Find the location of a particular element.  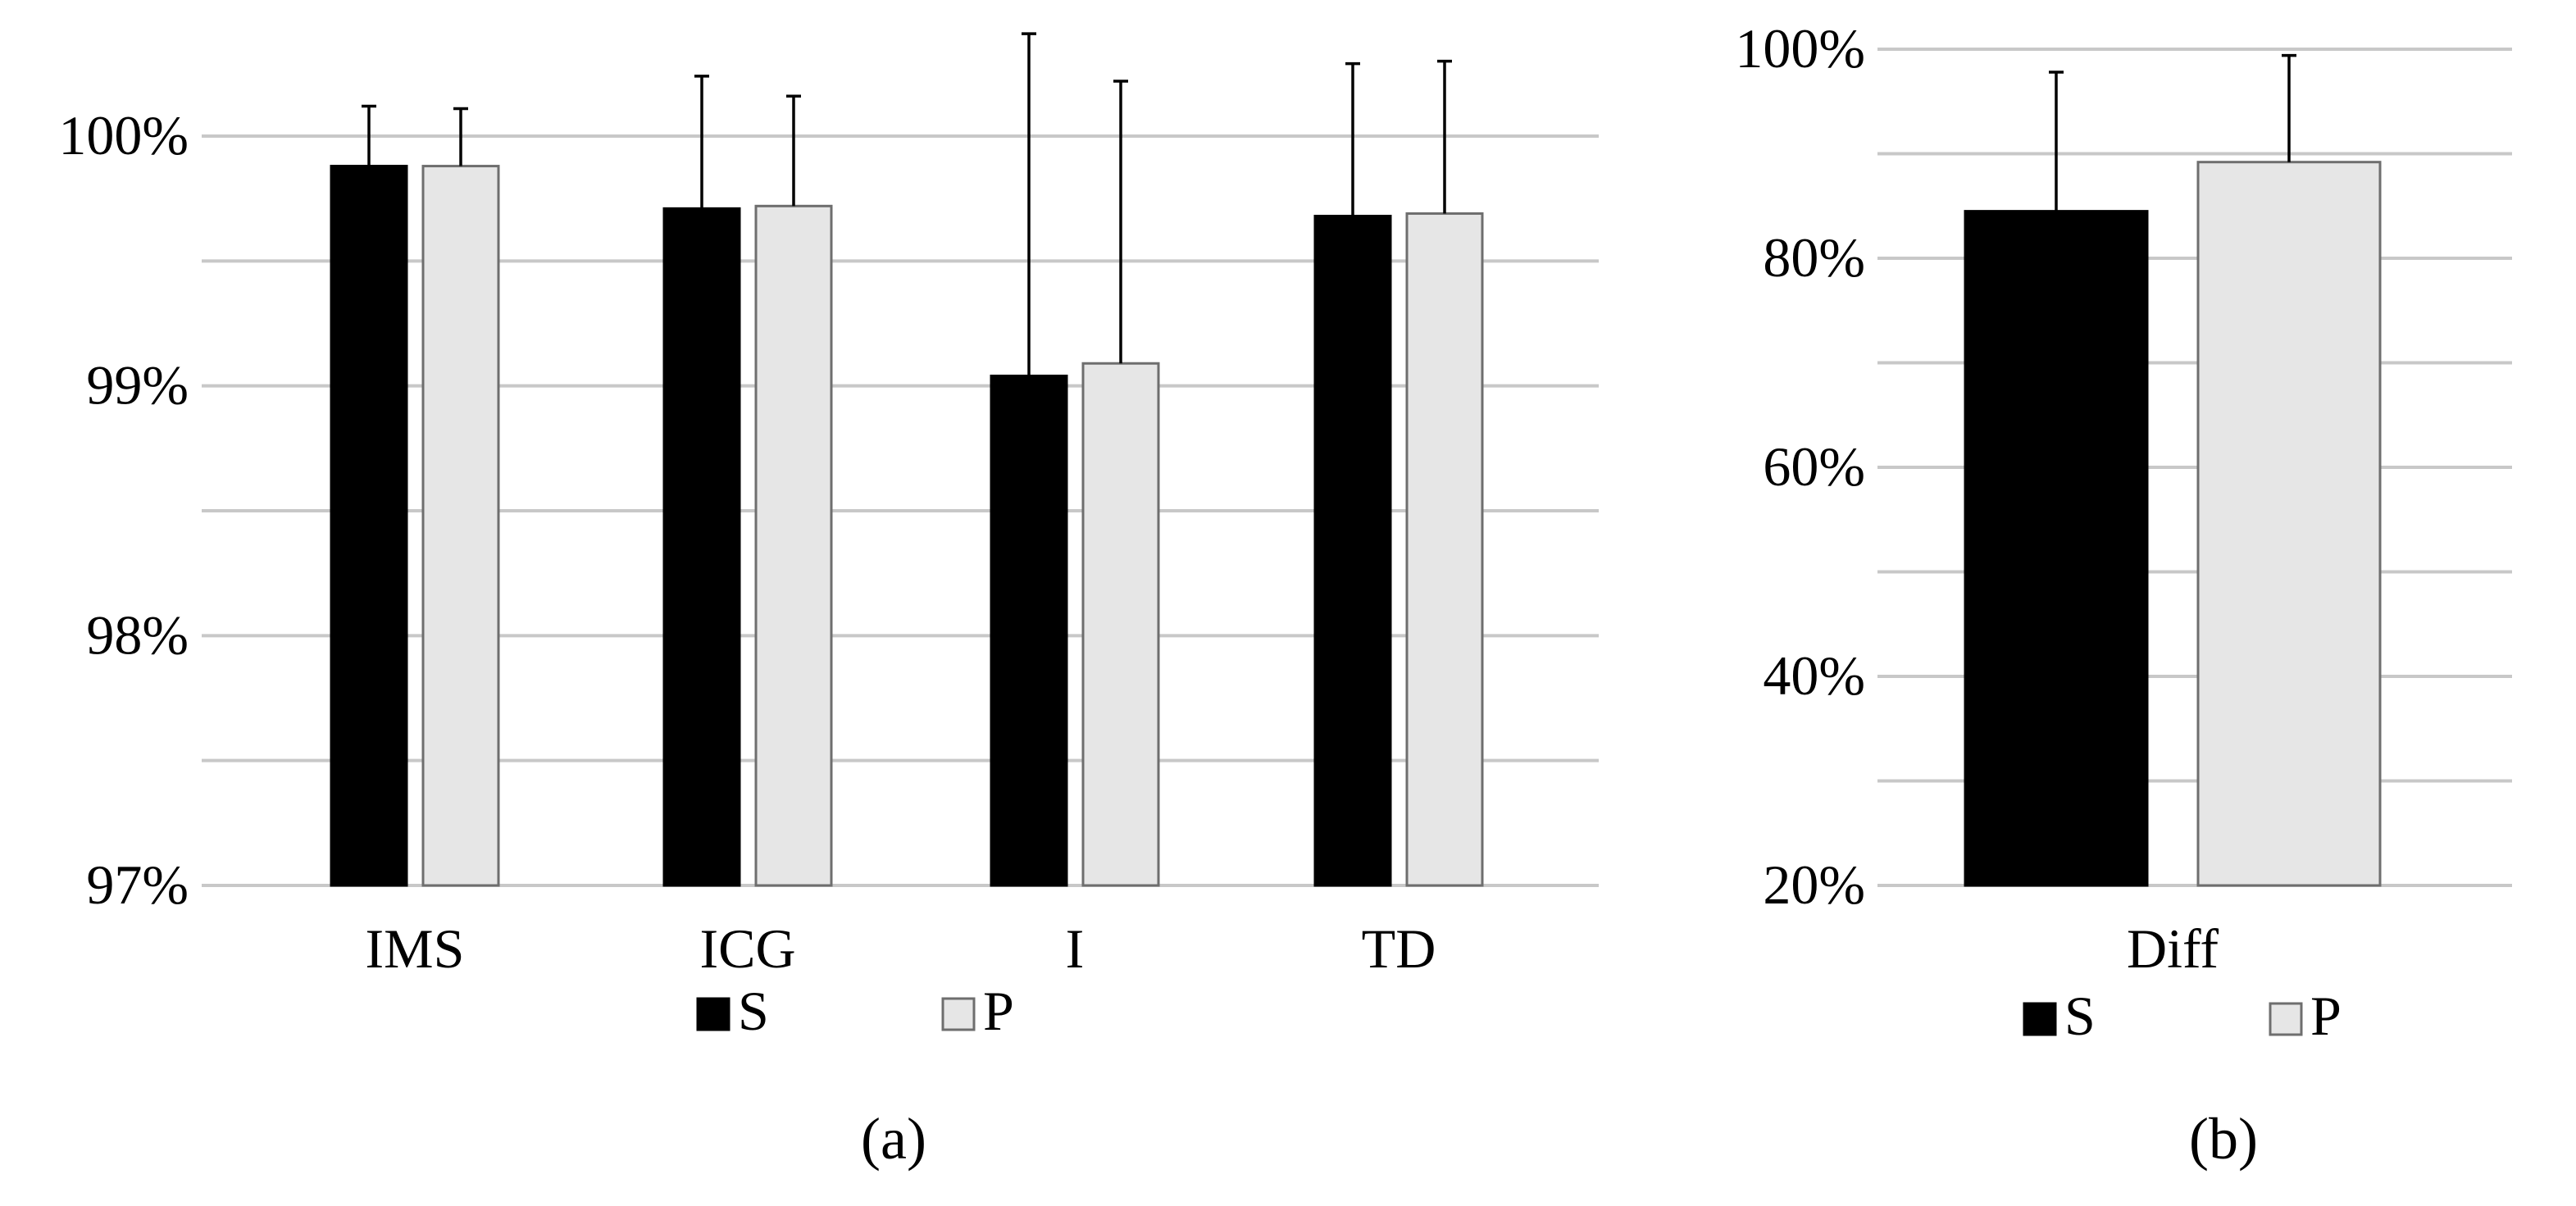

panel-b-bars is located at coordinates (2173, 524).